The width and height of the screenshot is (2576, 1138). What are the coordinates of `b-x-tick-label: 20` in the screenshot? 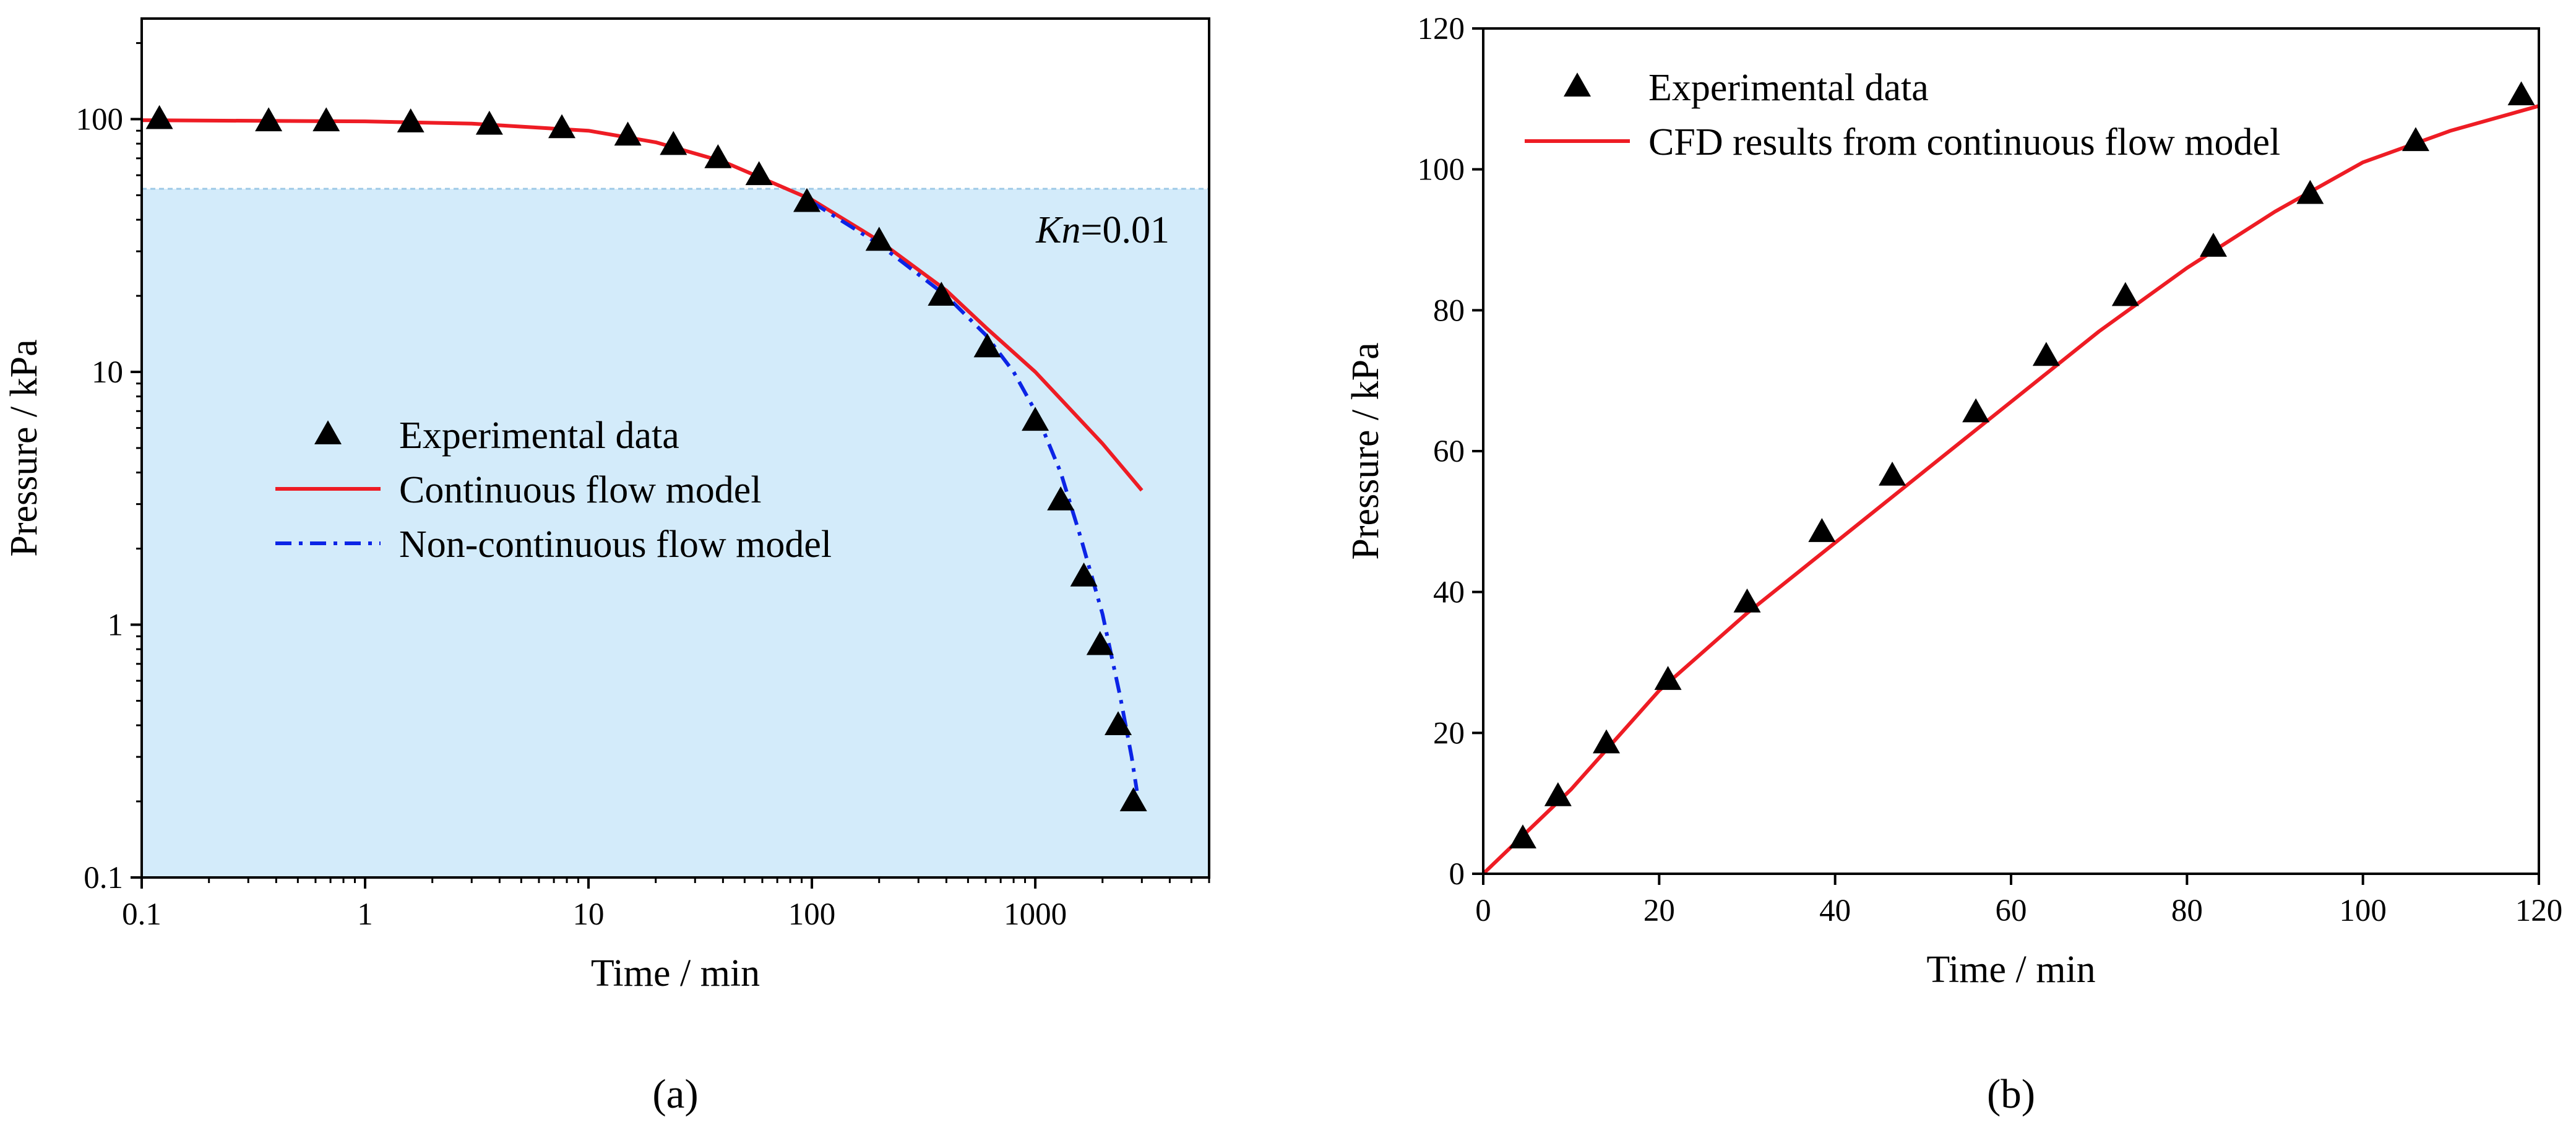 It's located at (1659, 911).